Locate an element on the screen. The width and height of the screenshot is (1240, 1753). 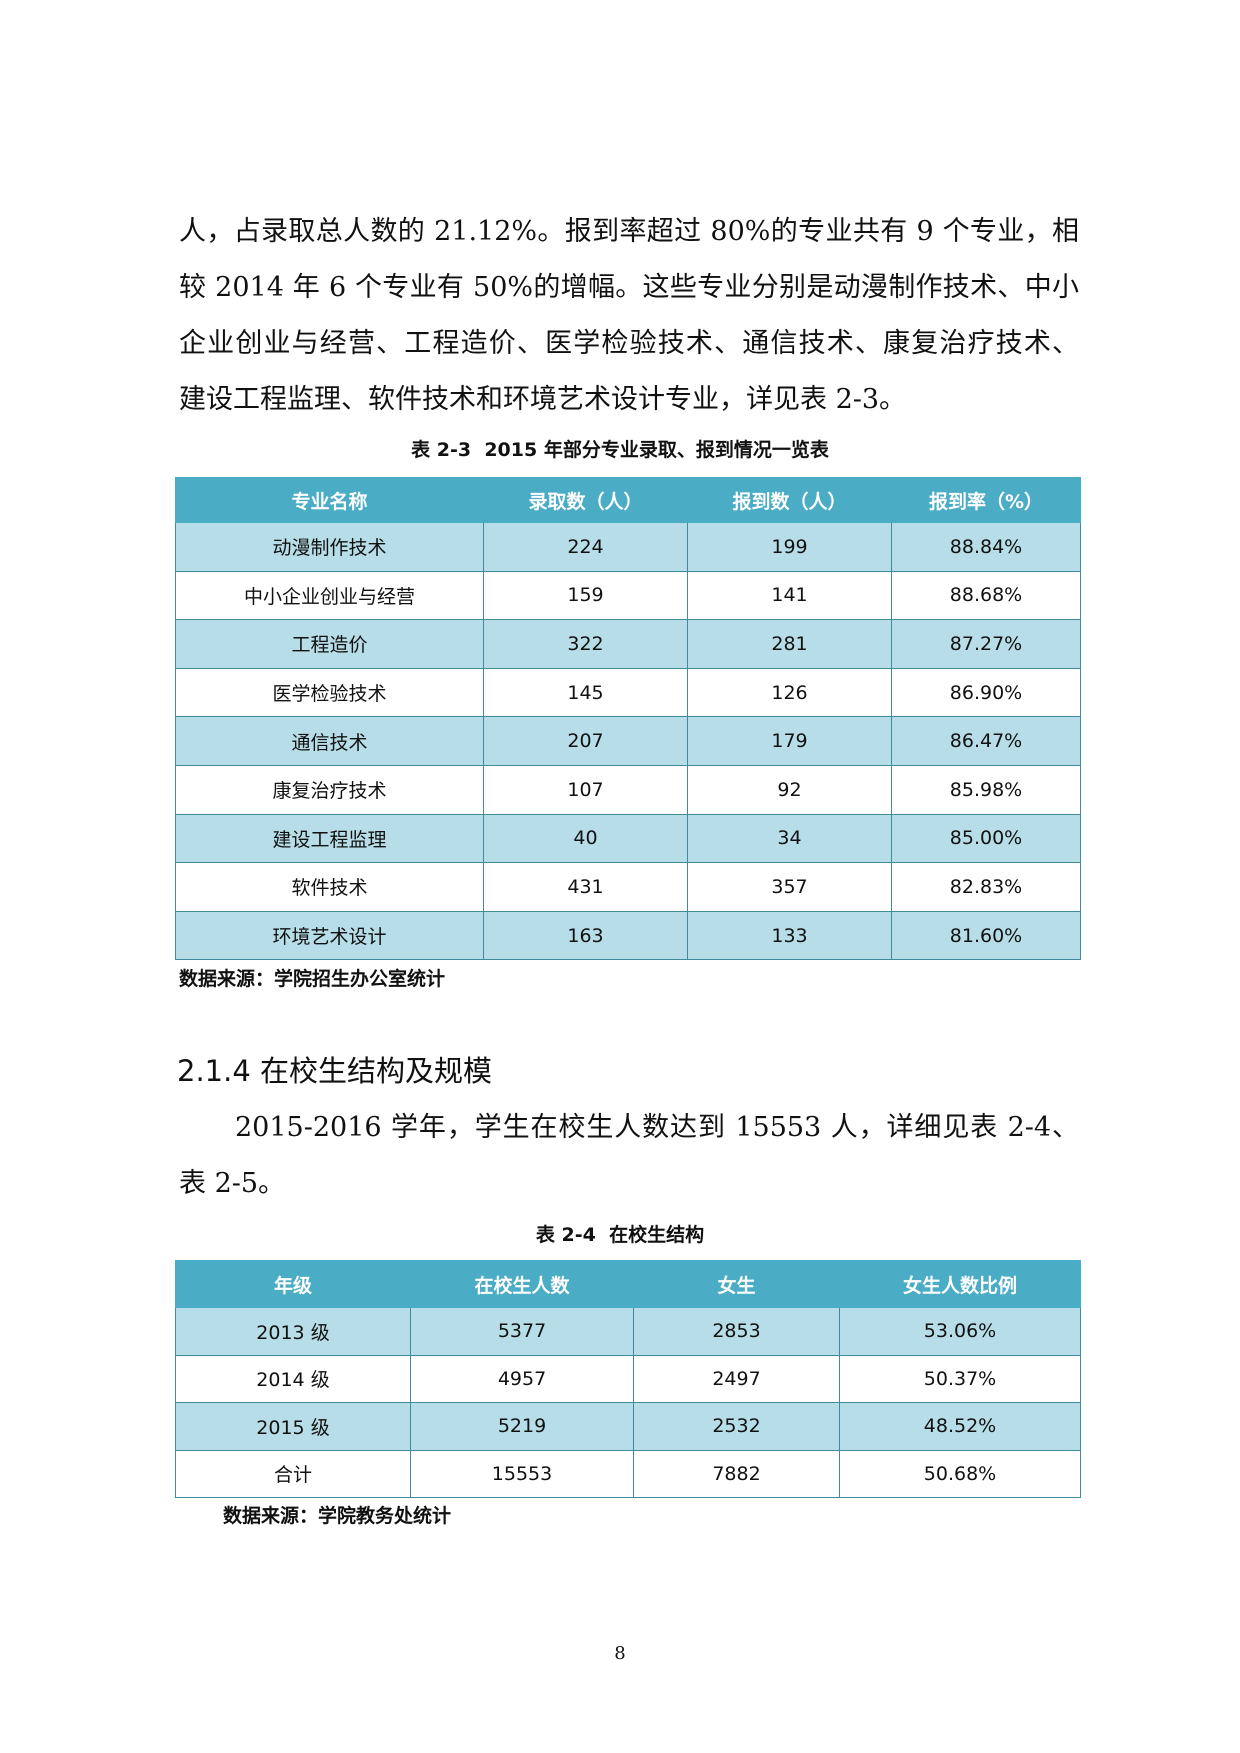
text-line: 人，占录取总人数的 21.12%。报到率超过 80%的专业共有 9 个专业，相 is located at coordinates (629, 231).